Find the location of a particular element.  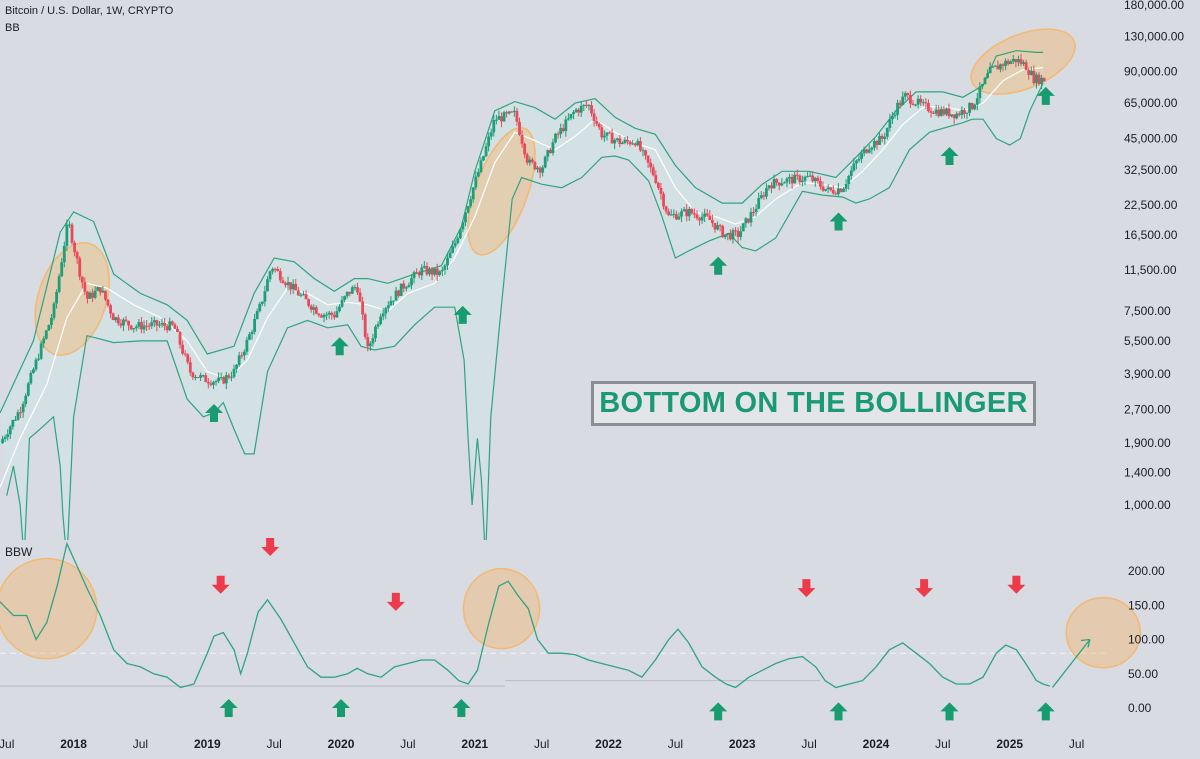

annotation-text: BOTTOM ON THE BOLLINGER is located at coordinates (813, 403).